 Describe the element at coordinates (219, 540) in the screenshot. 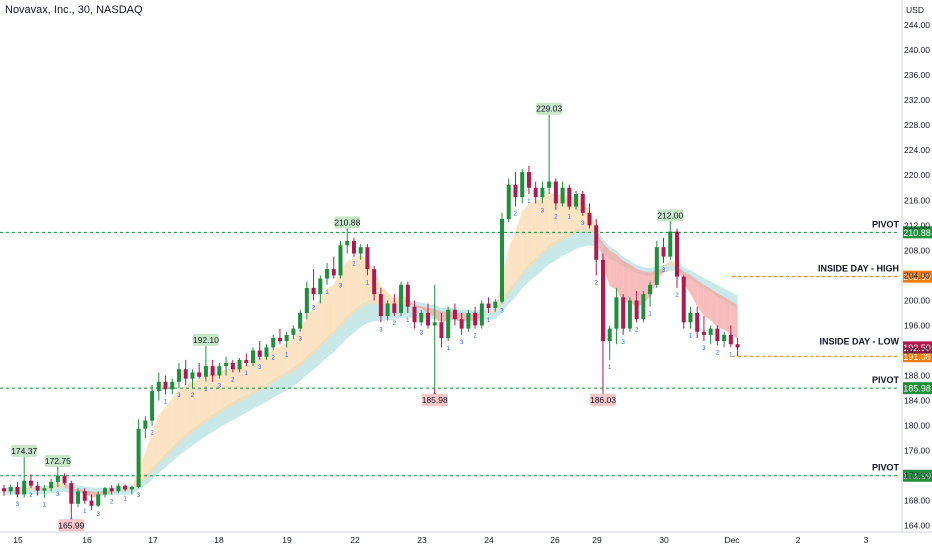

I see `x-tick-label: 18` at that location.